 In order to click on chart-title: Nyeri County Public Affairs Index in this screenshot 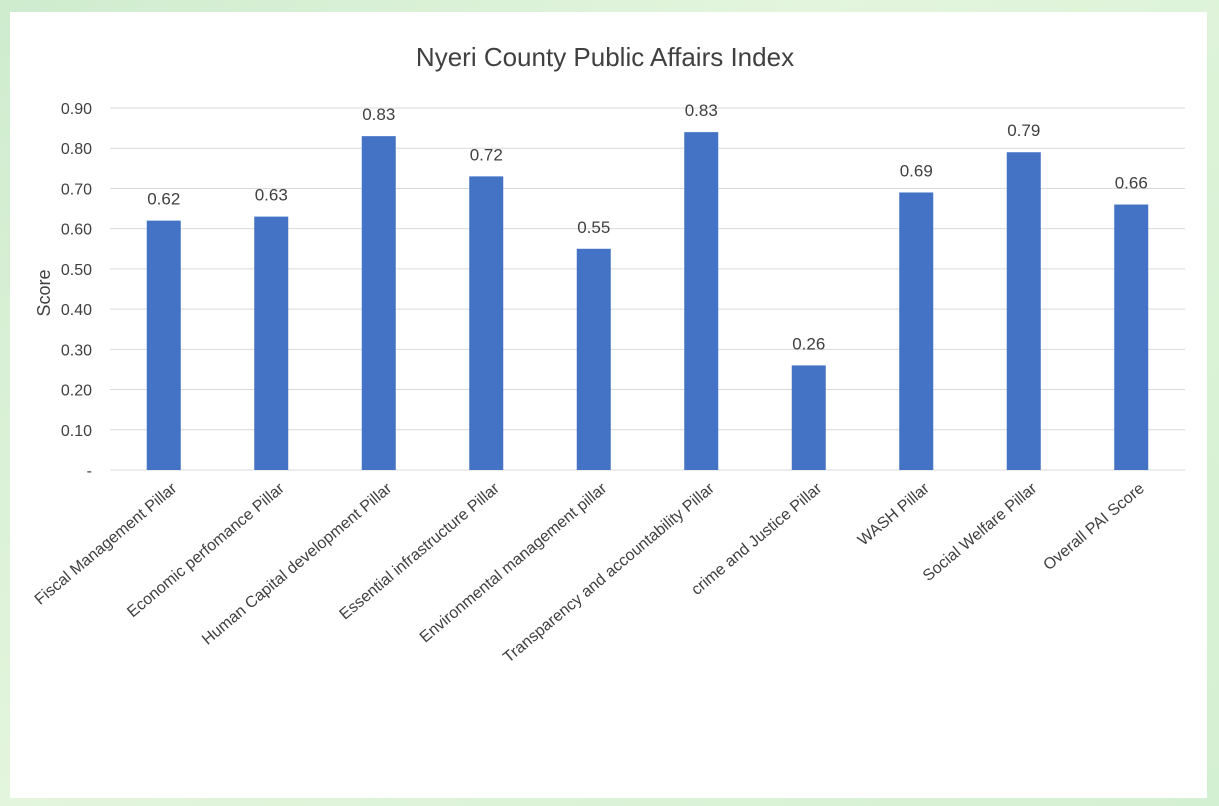, I will do `click(605, 57)`.